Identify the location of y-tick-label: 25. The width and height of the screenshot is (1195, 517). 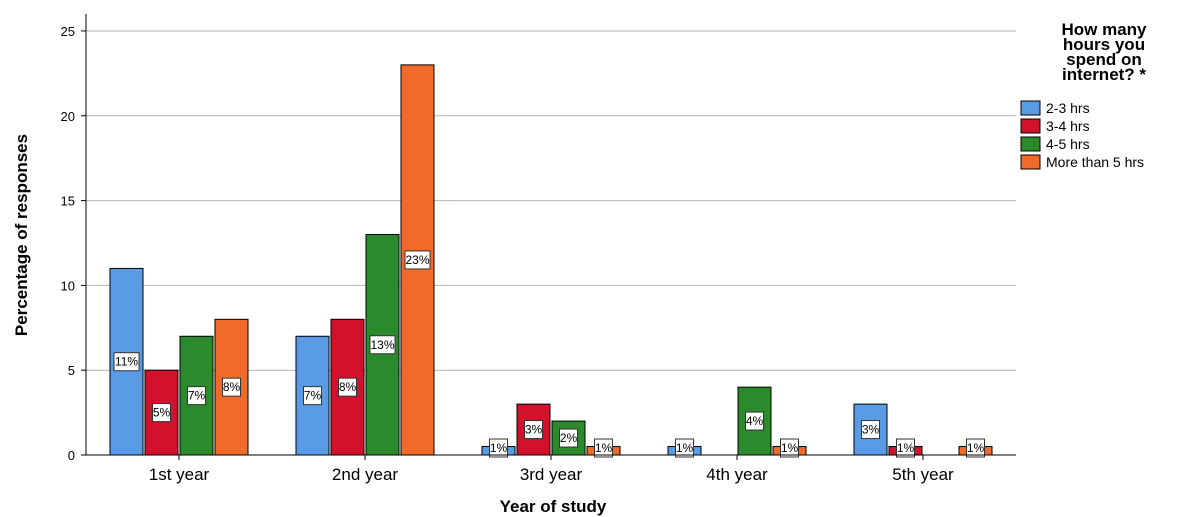
(68, 31).